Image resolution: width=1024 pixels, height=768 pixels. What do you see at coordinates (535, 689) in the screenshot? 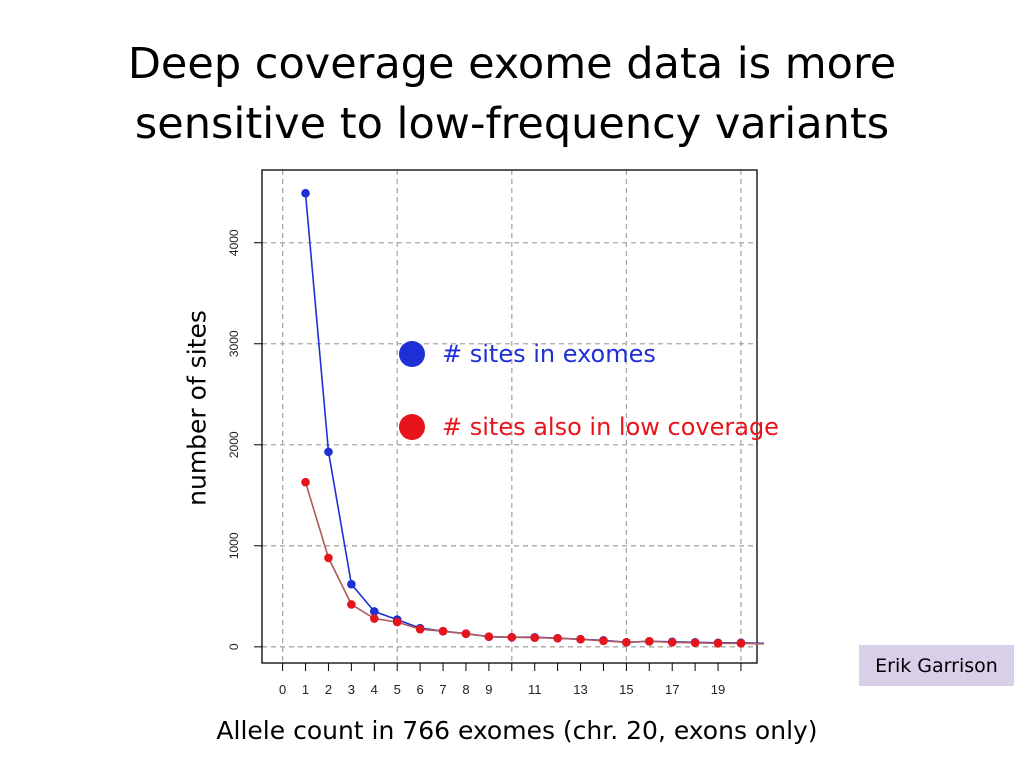
I see `x-tick-label: 11` at bounding box center [535, 689].